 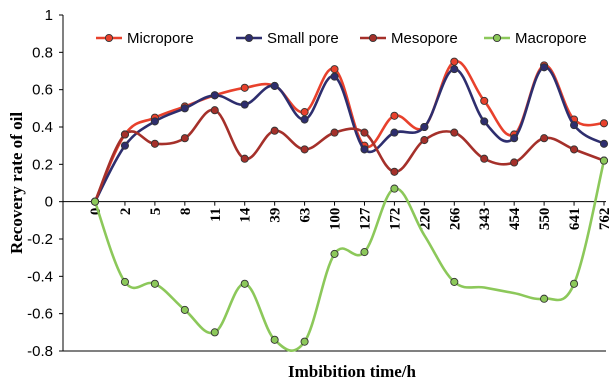 I want to click on y-tick-label: 0, so click(x=49, y=202).